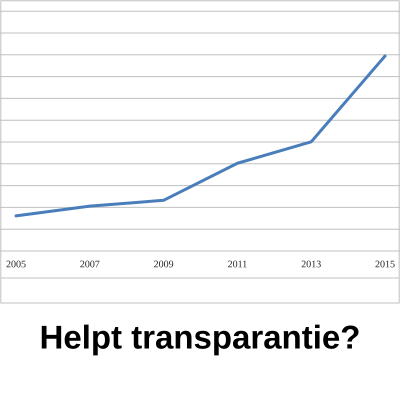 The width and height of the screenshot is (400, 400). What do you see at coordinates (237, 264) in the screenshot?
I see `x-tick-label: 2011` at bounding box center [237, 264].